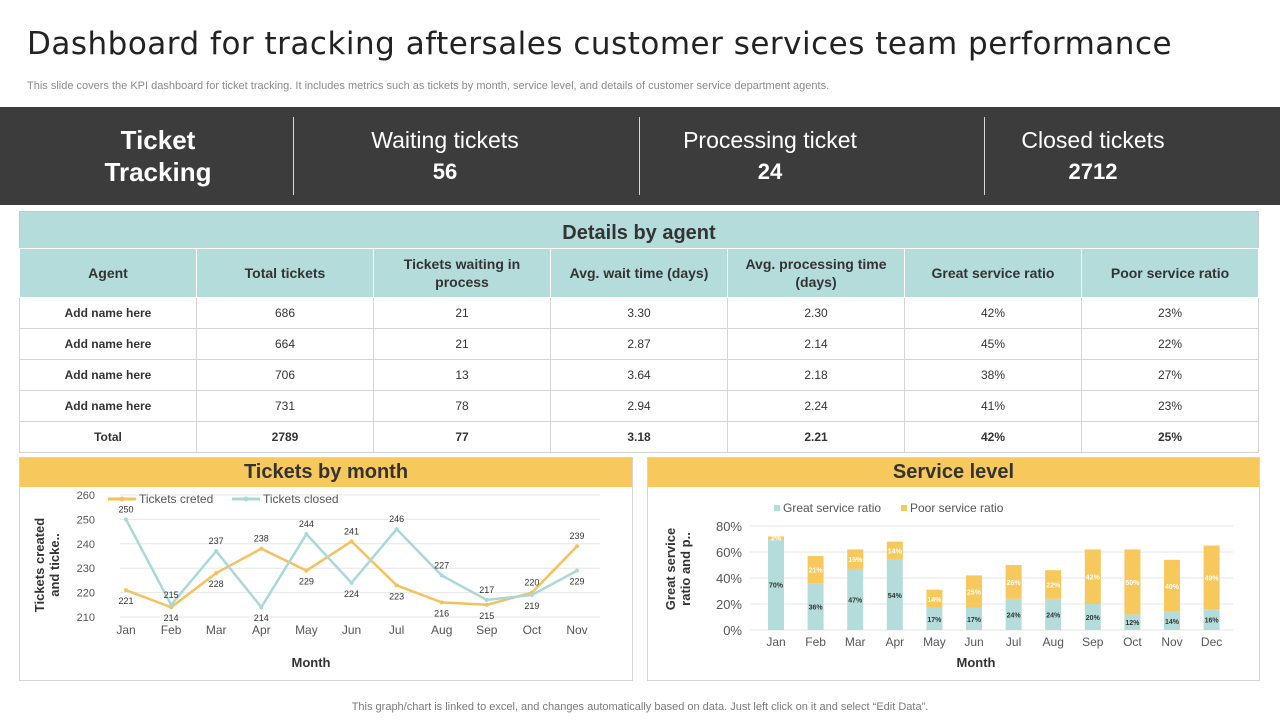 The image size is (1280, 720). What do you see at coordinates (39, 565) in the screenshot?
I see `y-axis-title-line: Tickets created` at bounding box center [39, 565].